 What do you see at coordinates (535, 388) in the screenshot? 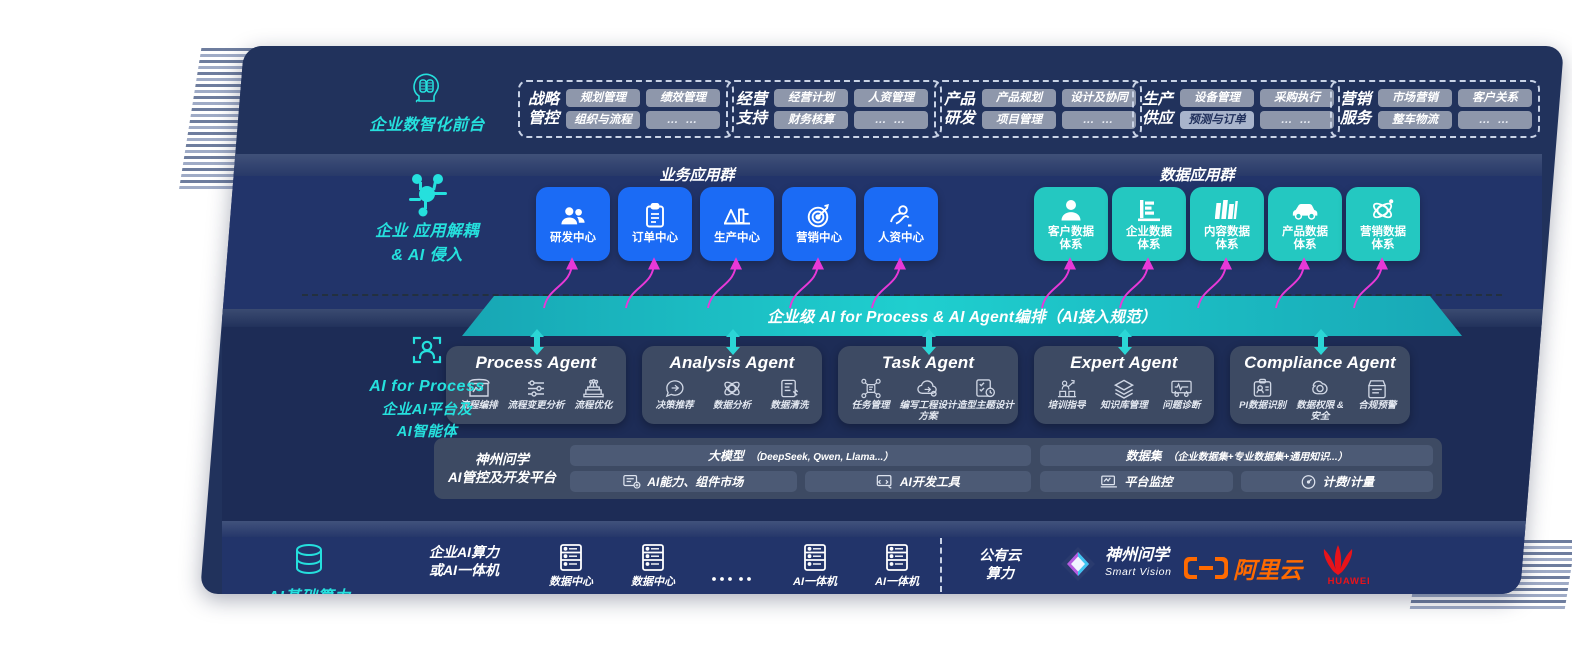
I see `sliders-icon` at bounding box center [535, 388].